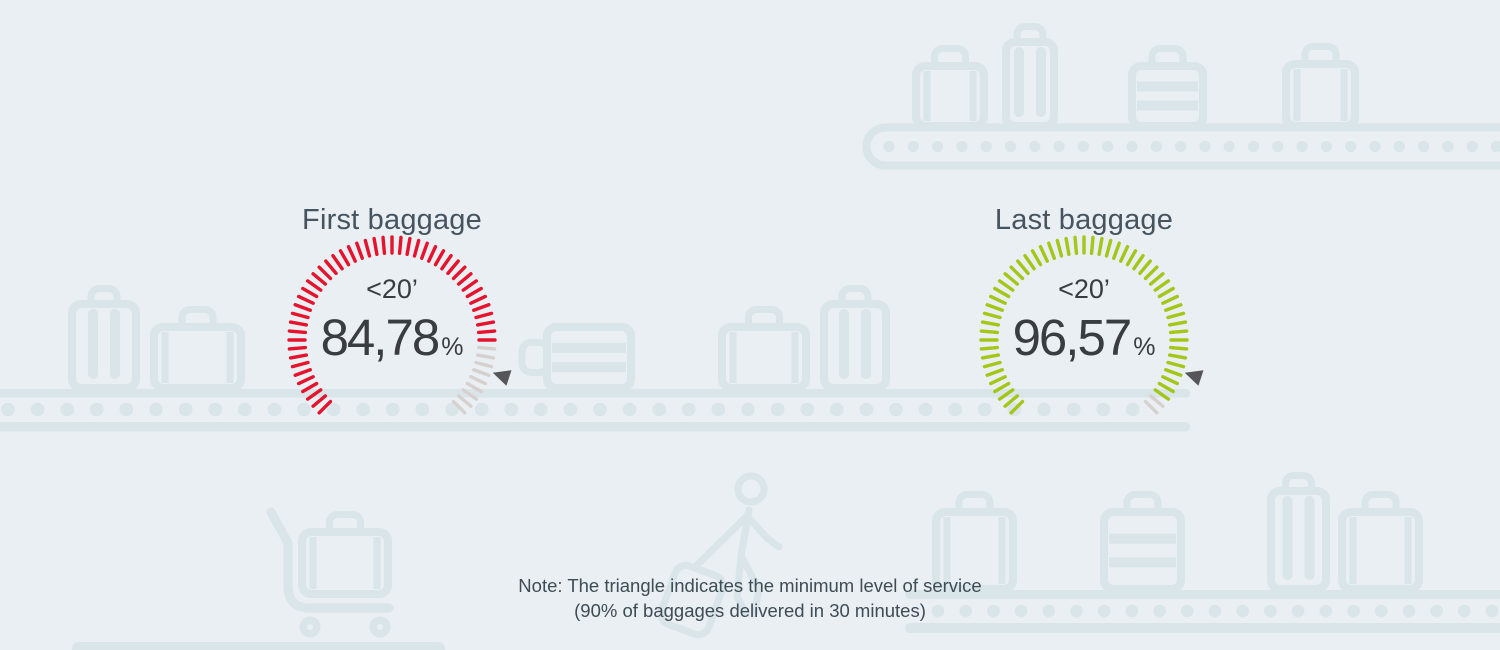  What do you see at coordinates (595, 410) in the screenshot?
I see `conveyor-belt-middle-illustration` at bounding box center [595, 410].